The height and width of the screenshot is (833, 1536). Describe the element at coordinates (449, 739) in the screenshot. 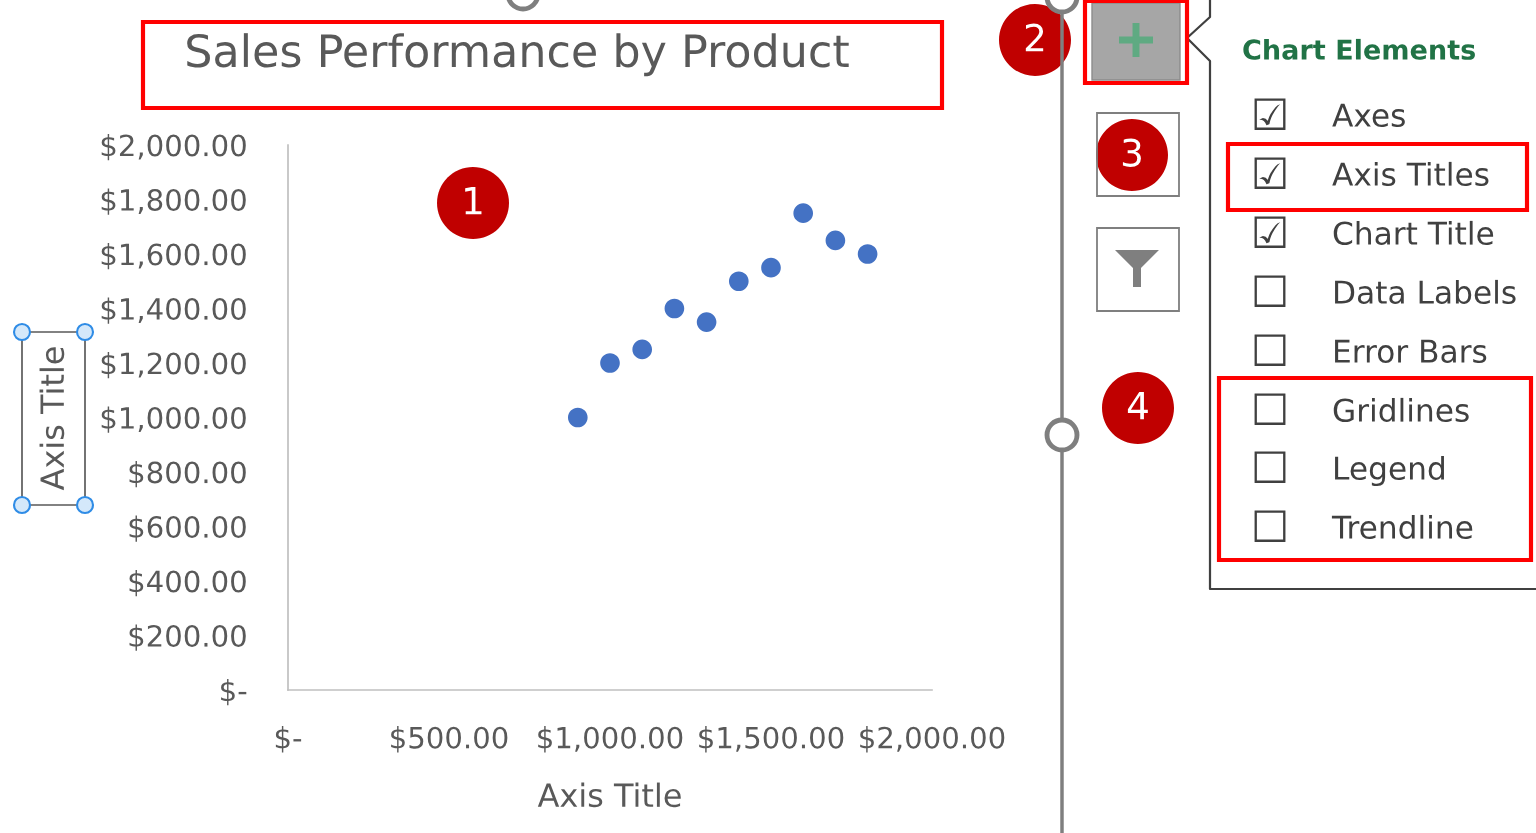

I see `x-tick-label: $500.00` at that location.